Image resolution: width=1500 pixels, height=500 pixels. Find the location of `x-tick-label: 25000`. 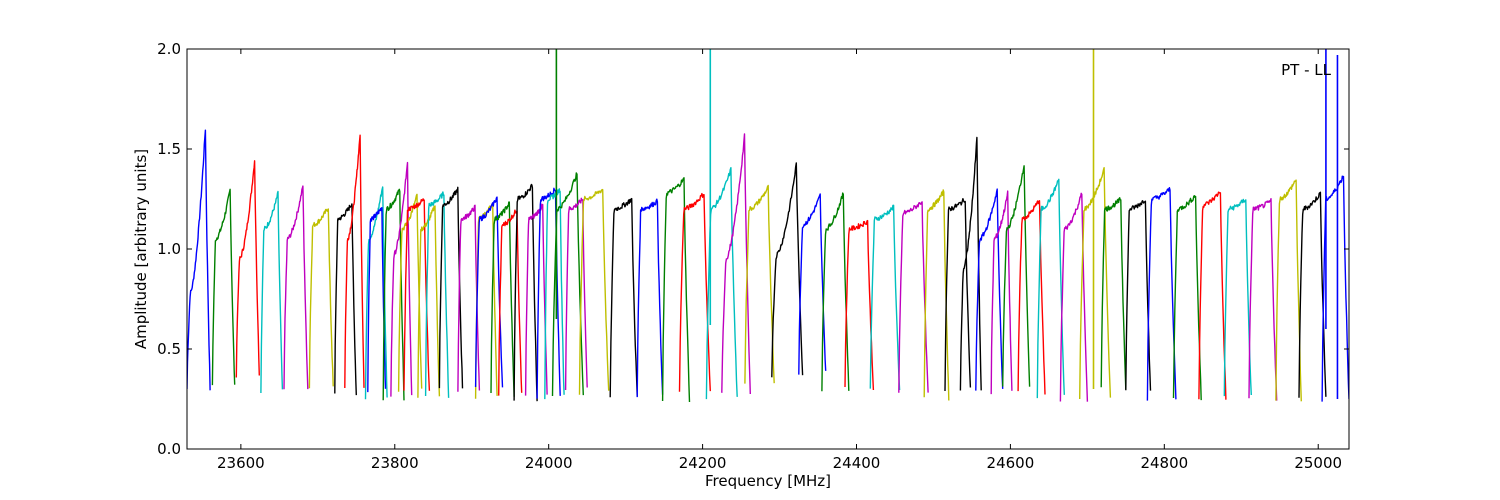

x-tick-label: 25000 is located at coordinates (1318, 463).